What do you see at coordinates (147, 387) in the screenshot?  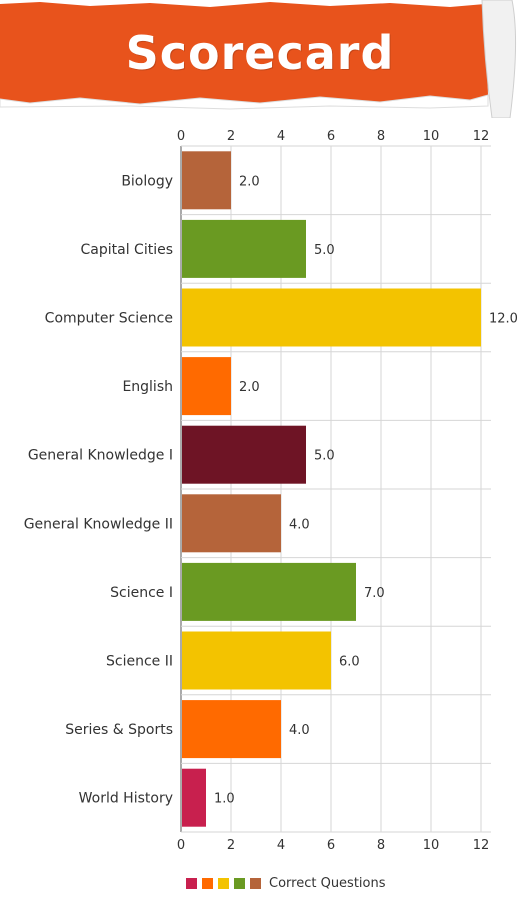 I see `category-label: English` at bounding box center [147, 387].